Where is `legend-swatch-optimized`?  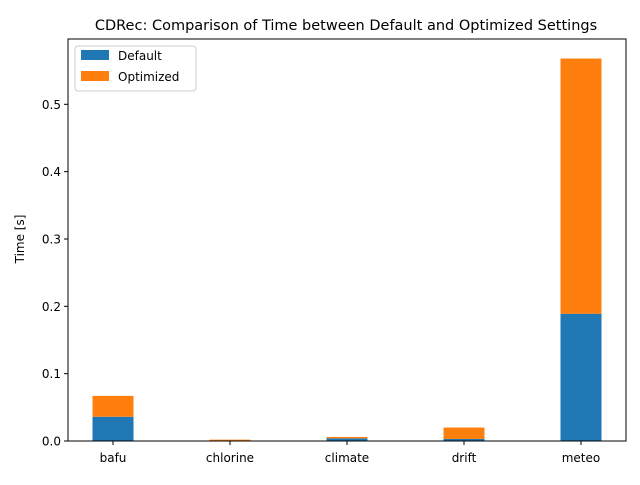 legend-swatch-optimized is located at coordinates (95, 76).